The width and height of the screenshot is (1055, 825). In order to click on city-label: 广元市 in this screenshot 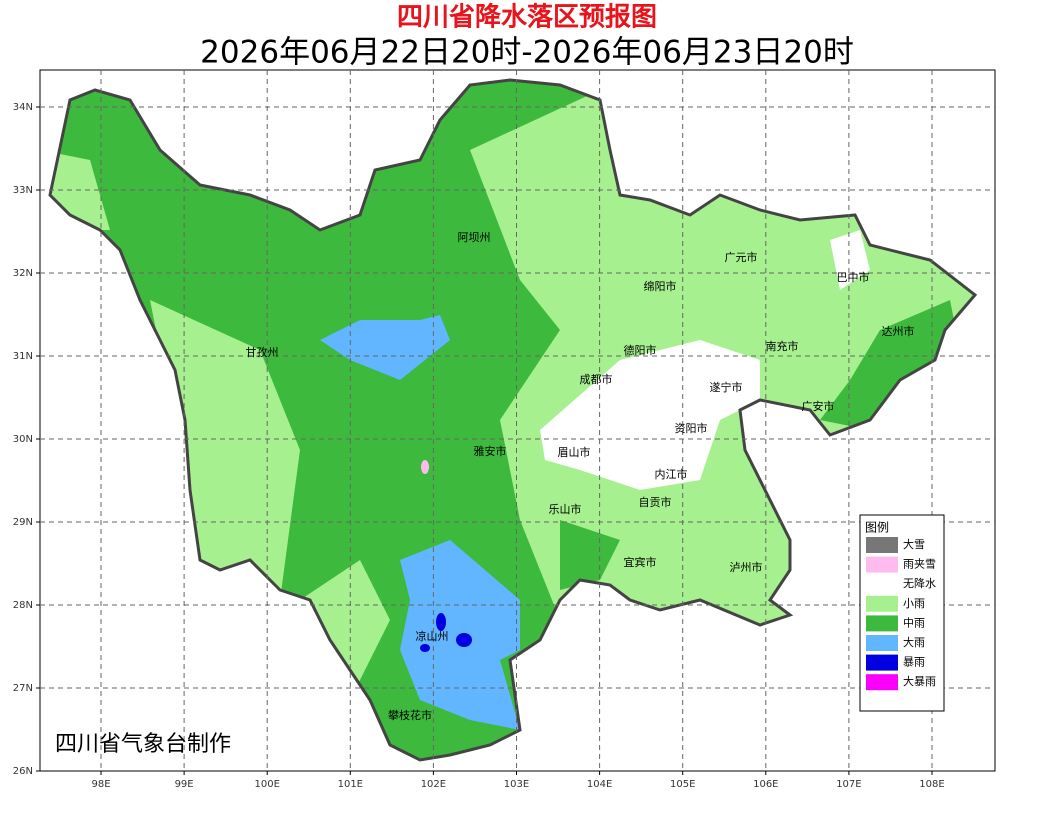, I will do `click(741, 257)`.